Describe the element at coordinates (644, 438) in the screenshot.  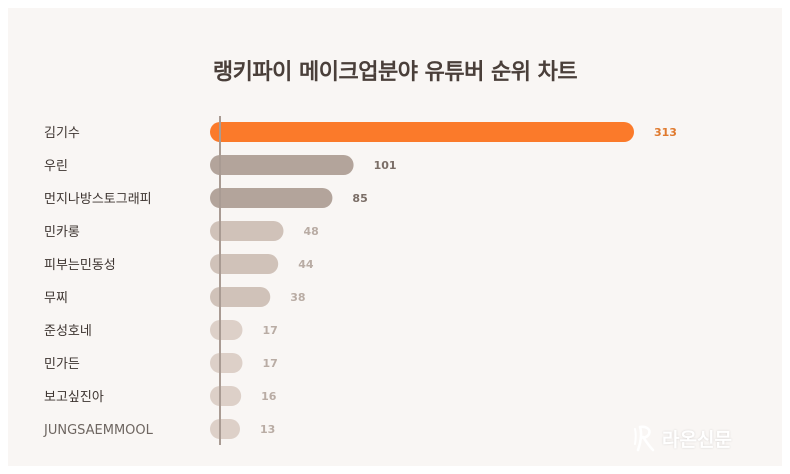
I see `logo-mark-icon` at that location.